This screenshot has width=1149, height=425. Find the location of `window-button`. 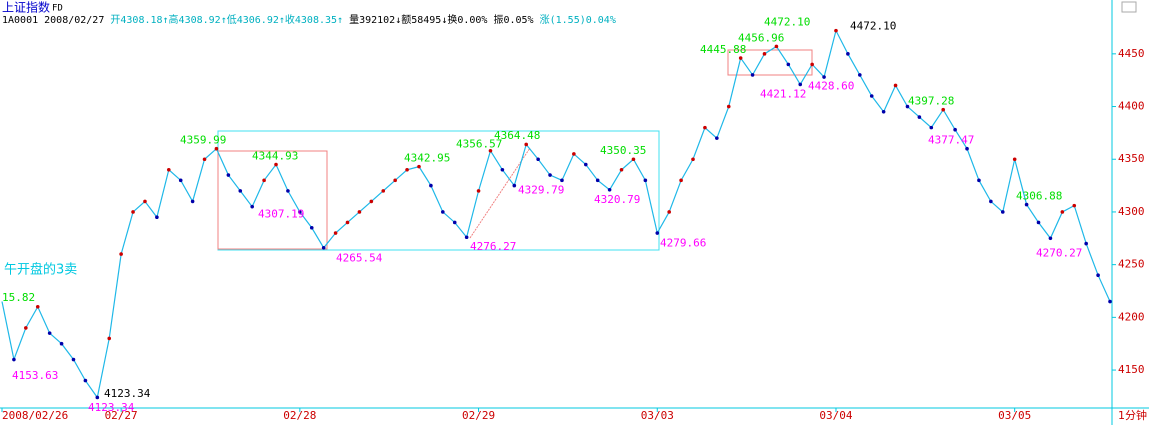

window-button is located at coordinates (1129, 7).